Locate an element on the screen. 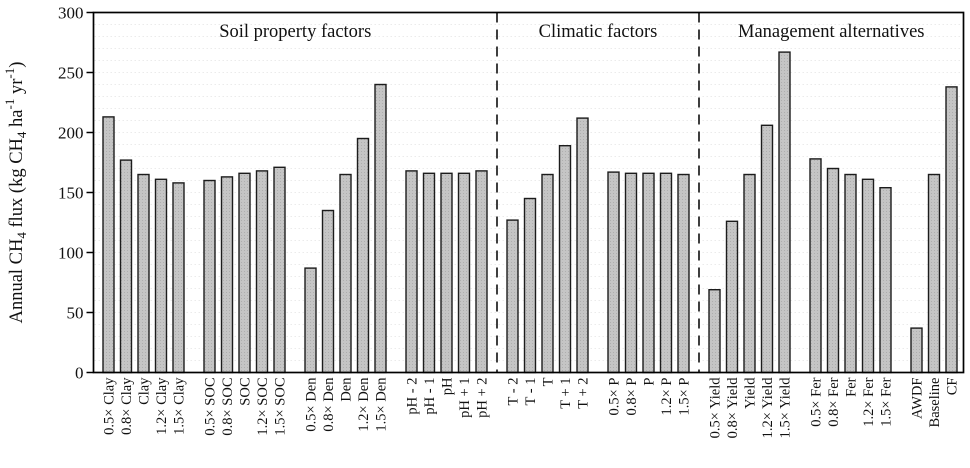 The width and height of the screenshot is (970, 468). x-axis-label: pH + 1 is located at coordinates (465, 398).